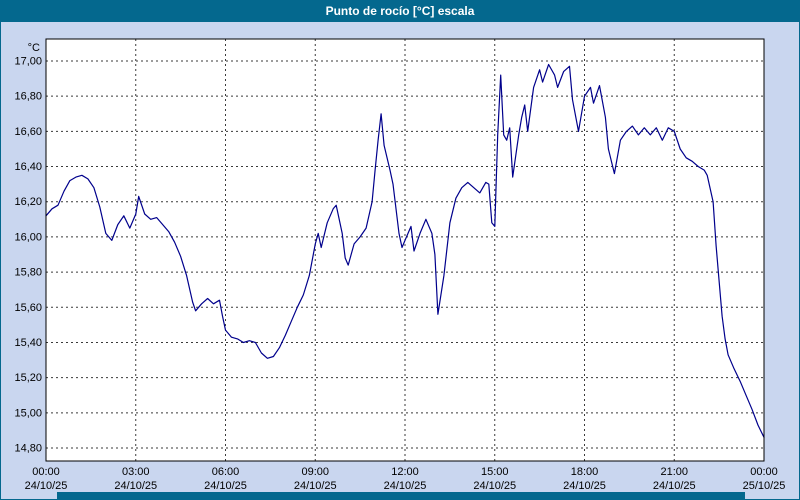 This screenshot has height=500, width=800. What do you see at coordinates (28, 62) in the screenshot?
I see `y-tick-label: 17,00` at bounding box center [28, 62].